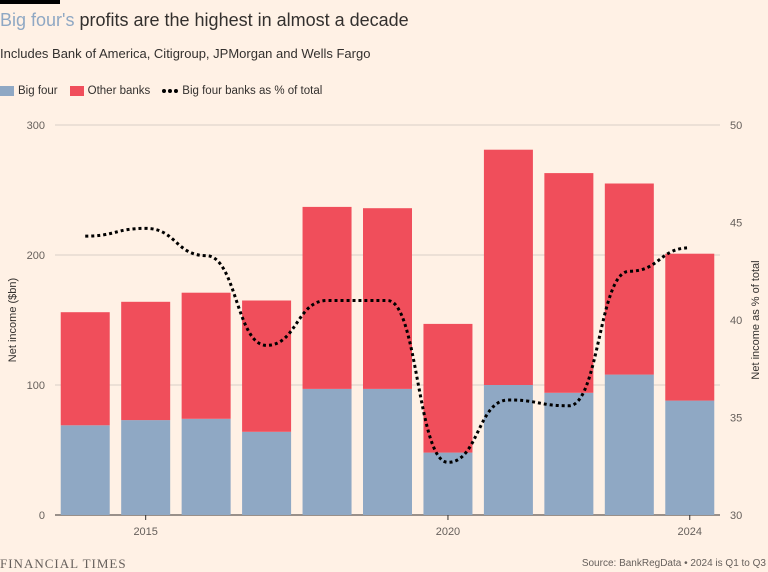  What do you see at coordinates (267, 366) in the screenshot?
I see `bar-other-banks-2017` at bounding box center [267, 366].